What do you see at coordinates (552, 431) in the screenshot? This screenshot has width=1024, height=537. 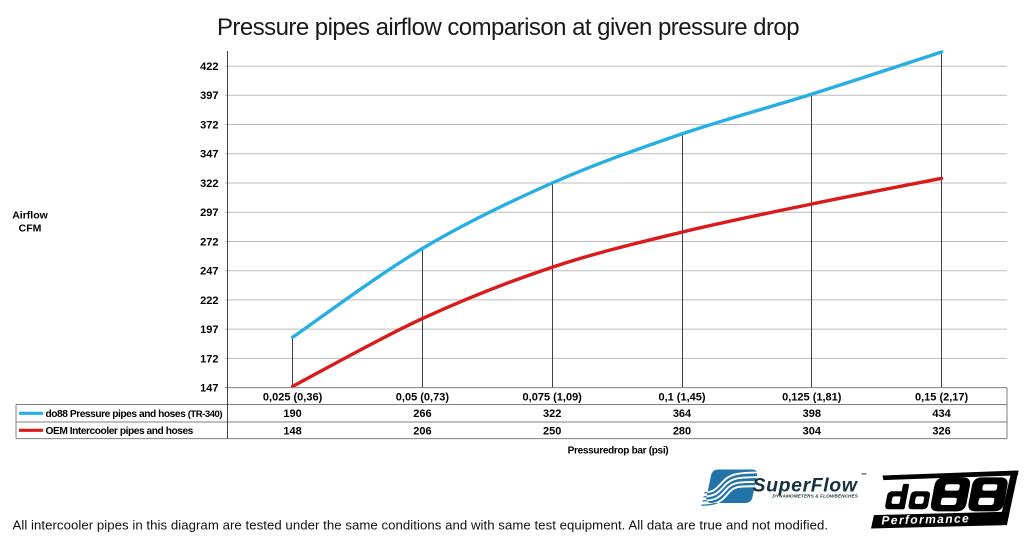 I see `svg-text: 250` at bounding box center [552, 431].